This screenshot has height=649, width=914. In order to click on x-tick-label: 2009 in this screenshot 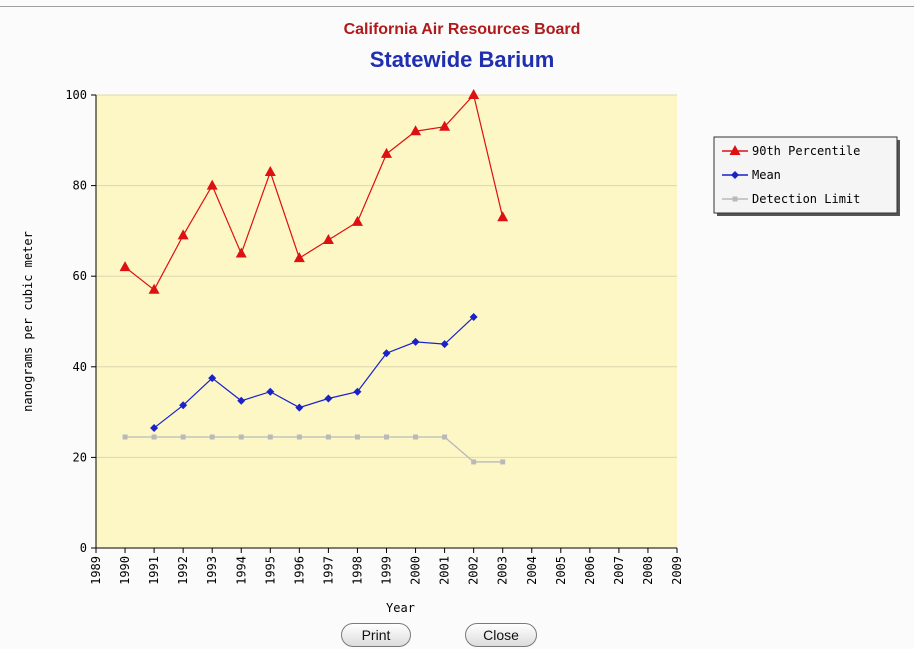, I will do `click(677, 570)`.